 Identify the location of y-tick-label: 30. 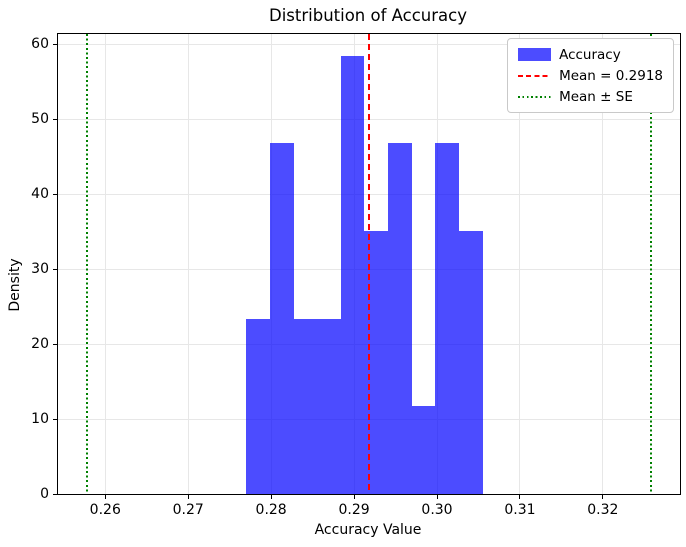
(40, 269).